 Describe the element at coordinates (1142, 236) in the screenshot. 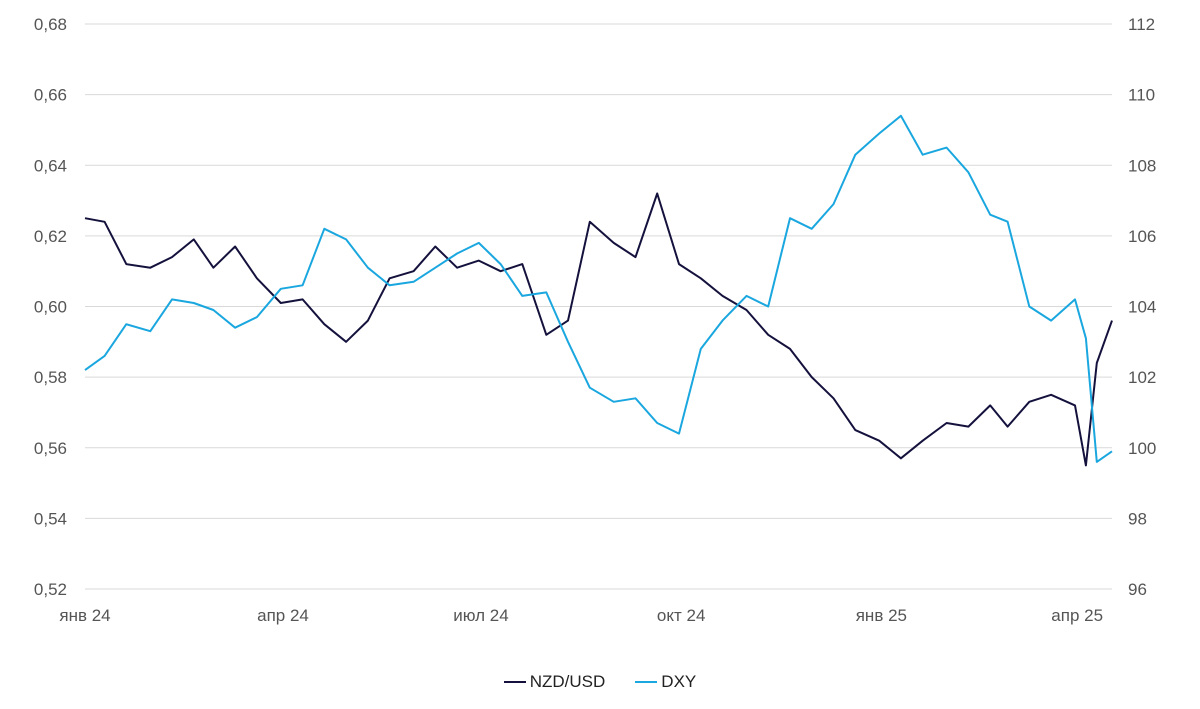

I see `y-right-tick-label: 106` at that location.